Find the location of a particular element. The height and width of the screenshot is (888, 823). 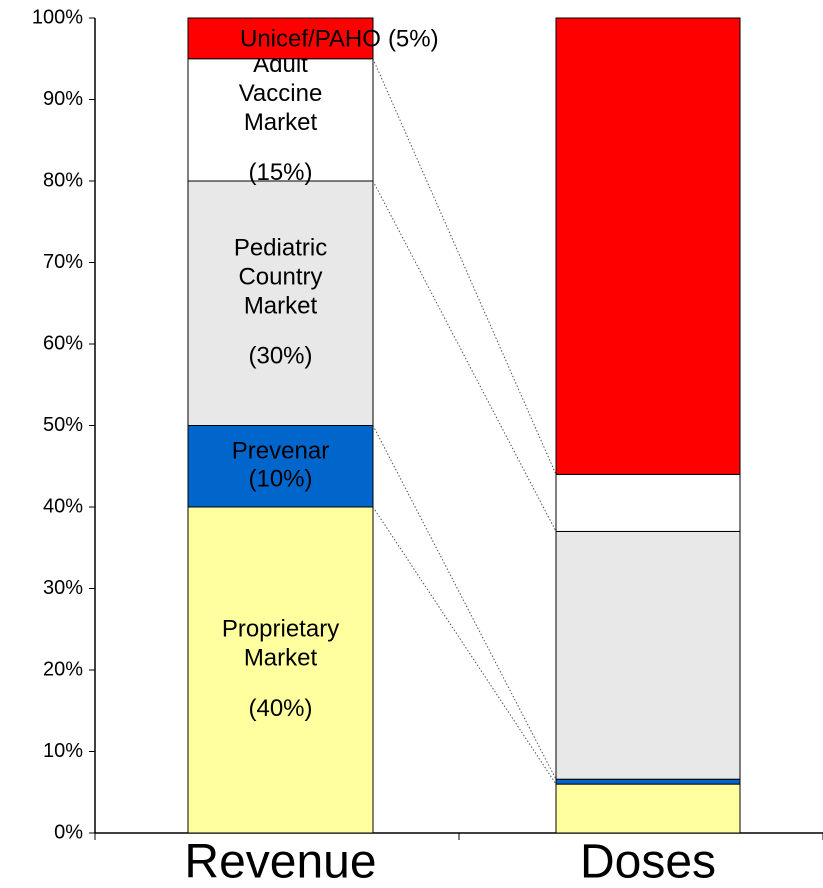

segment-label-line: Country is located at coordinates (280, 277).